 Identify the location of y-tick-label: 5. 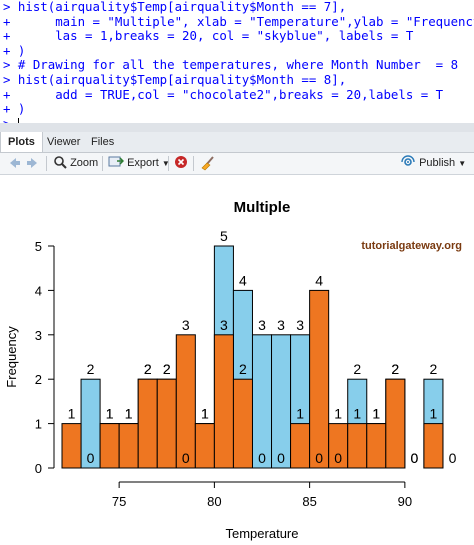
(38, 246).